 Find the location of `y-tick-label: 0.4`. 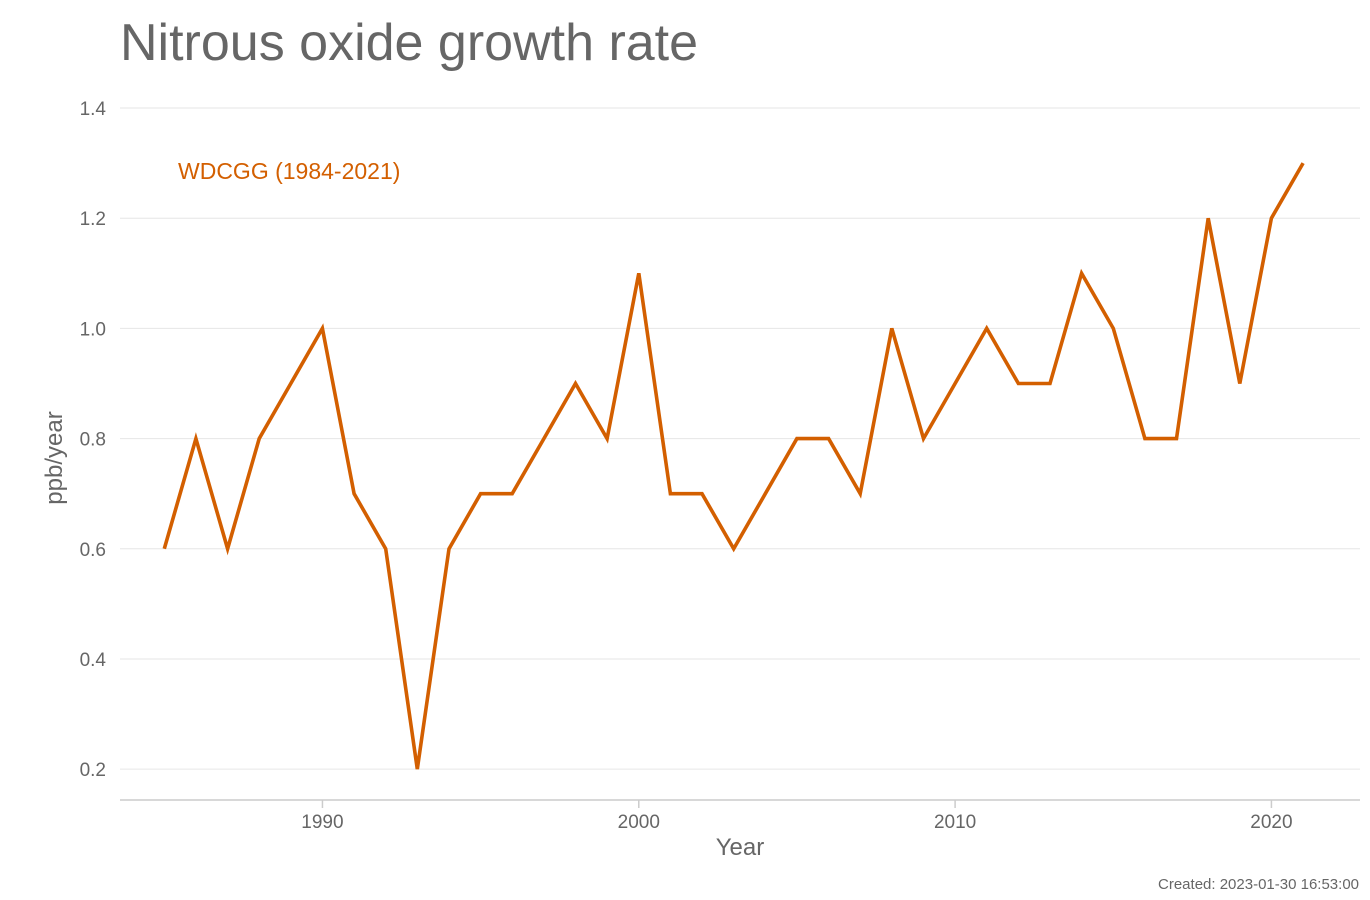

y-tick-label: 0.4 is located at coordinates (93, 660).